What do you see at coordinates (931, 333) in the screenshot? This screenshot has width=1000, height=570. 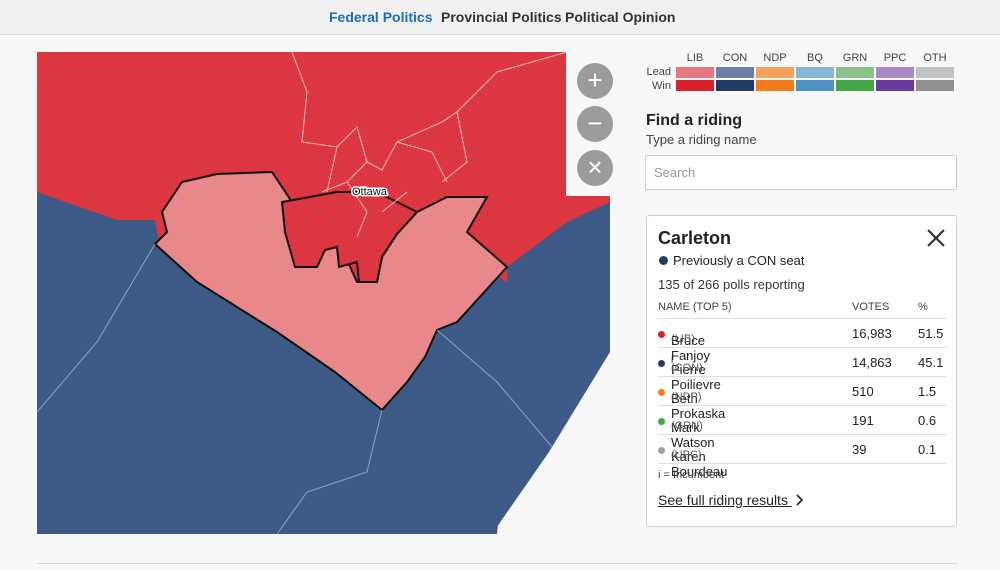 I see `candidate-pct: 51.5` at bounding box center [931, 333].